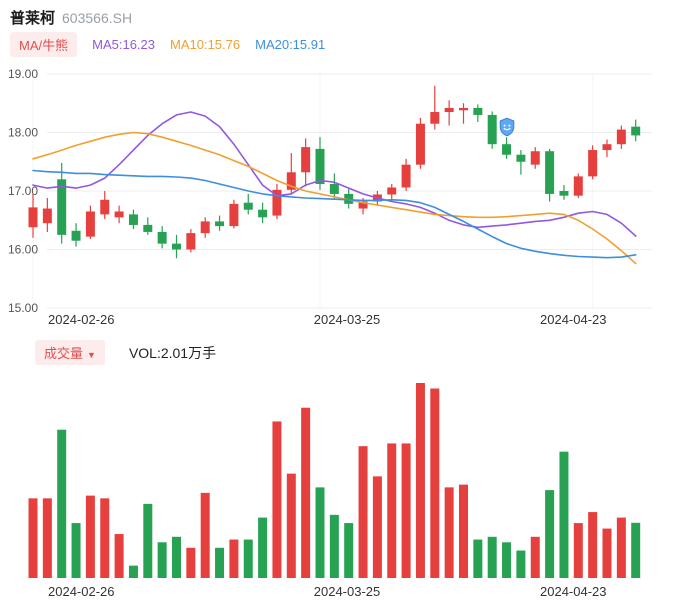 This screenshot has width=686, height=606. I want to click on volume-dropdown-button: 成交量 ▼, so click(70, 352).